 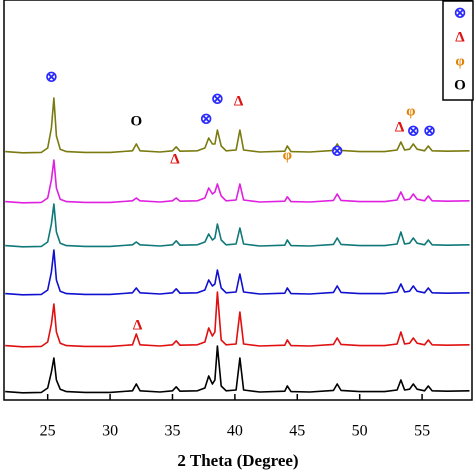 What do you see at coordinates (422, 431) in the screenshot?
I see `x-tick-label: 55` at bounding box center [422, 431].